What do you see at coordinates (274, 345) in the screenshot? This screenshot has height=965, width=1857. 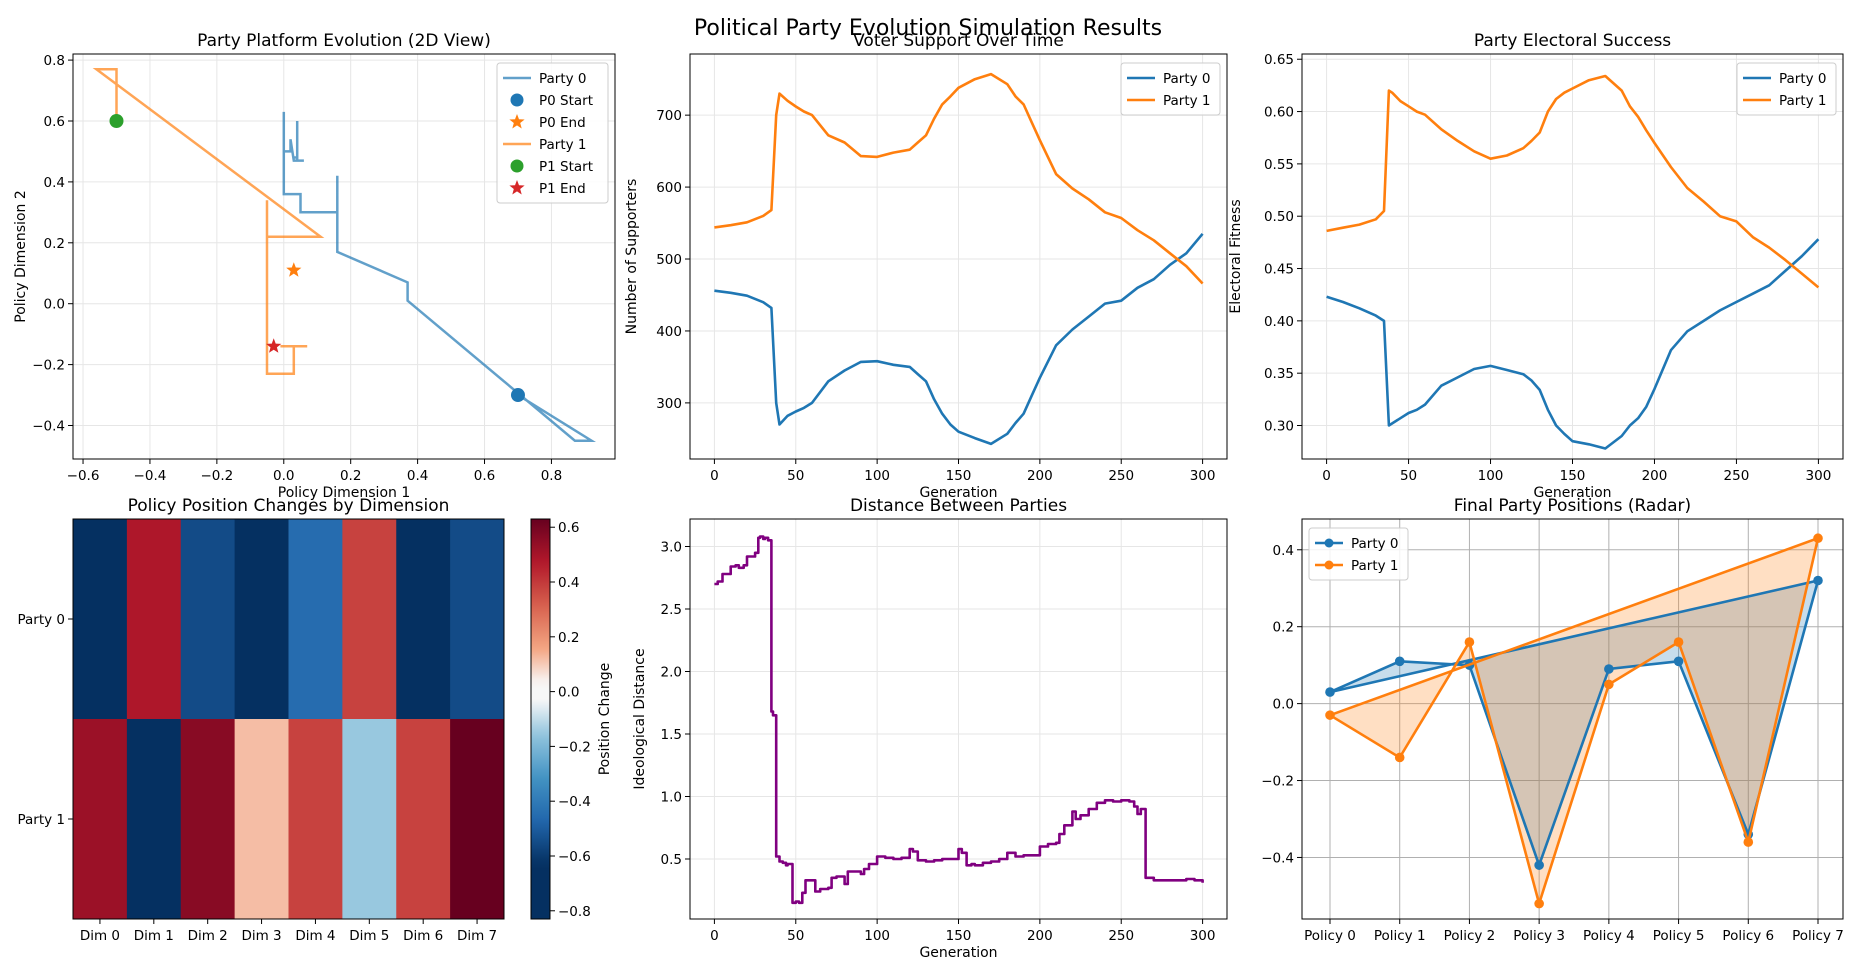 I see `marker-p1-end` at bounding box center [274, 345].